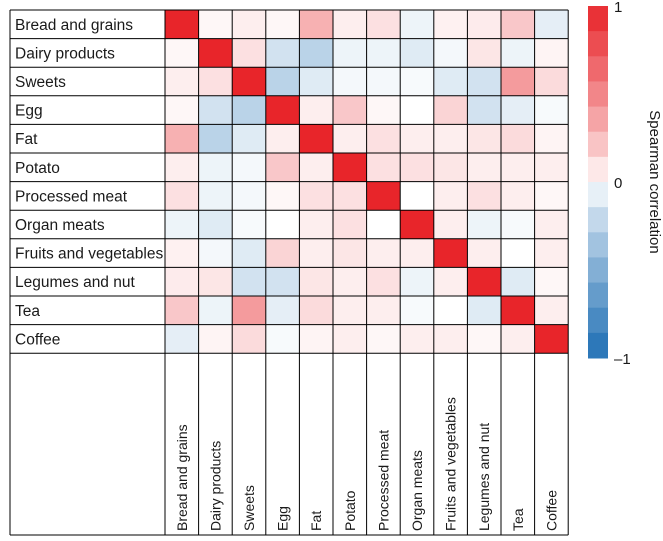 This screenshot has height=541, width=663. I want to click on row-label: Fat, so click(26, 139).